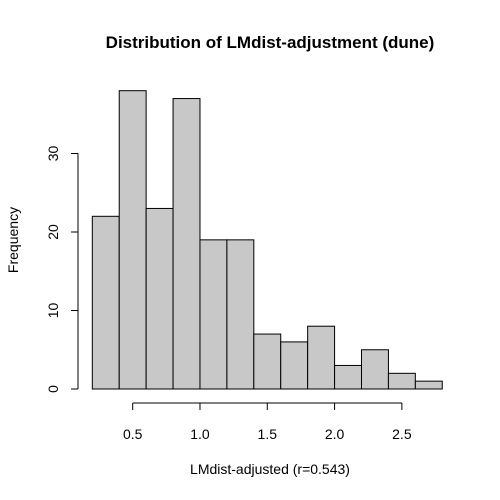 This screenshot has width=500, height=500. Describe the element at coordinates (53, 389) in the screenshot. I see `y-tick-label: 0` at that location.